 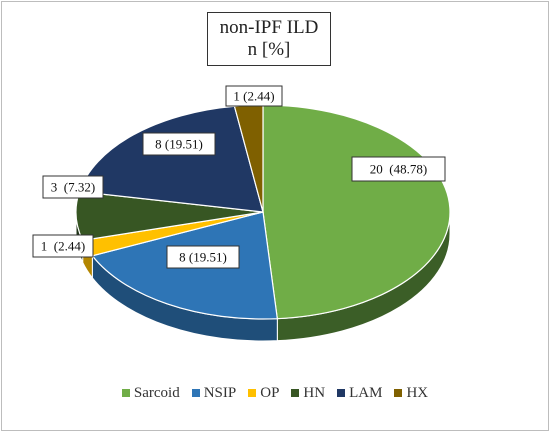 What do you see at coordinates (341, 392) in the screenshot?
I see `legend-swatch-lam` at bounding box center [341, 392].